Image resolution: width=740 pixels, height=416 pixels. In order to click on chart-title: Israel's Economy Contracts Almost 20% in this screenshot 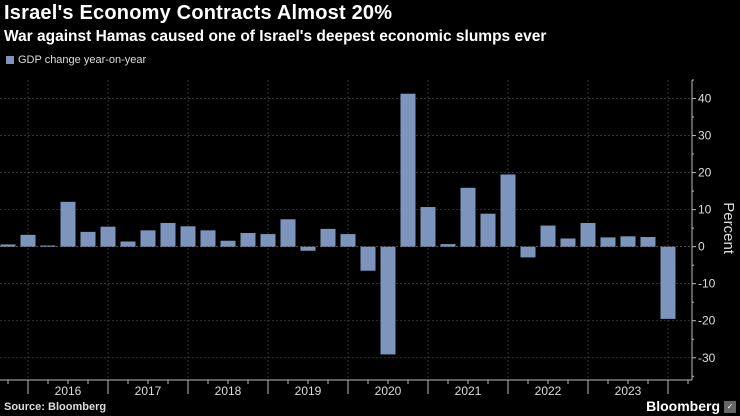, I will do `click(198, 13)`.